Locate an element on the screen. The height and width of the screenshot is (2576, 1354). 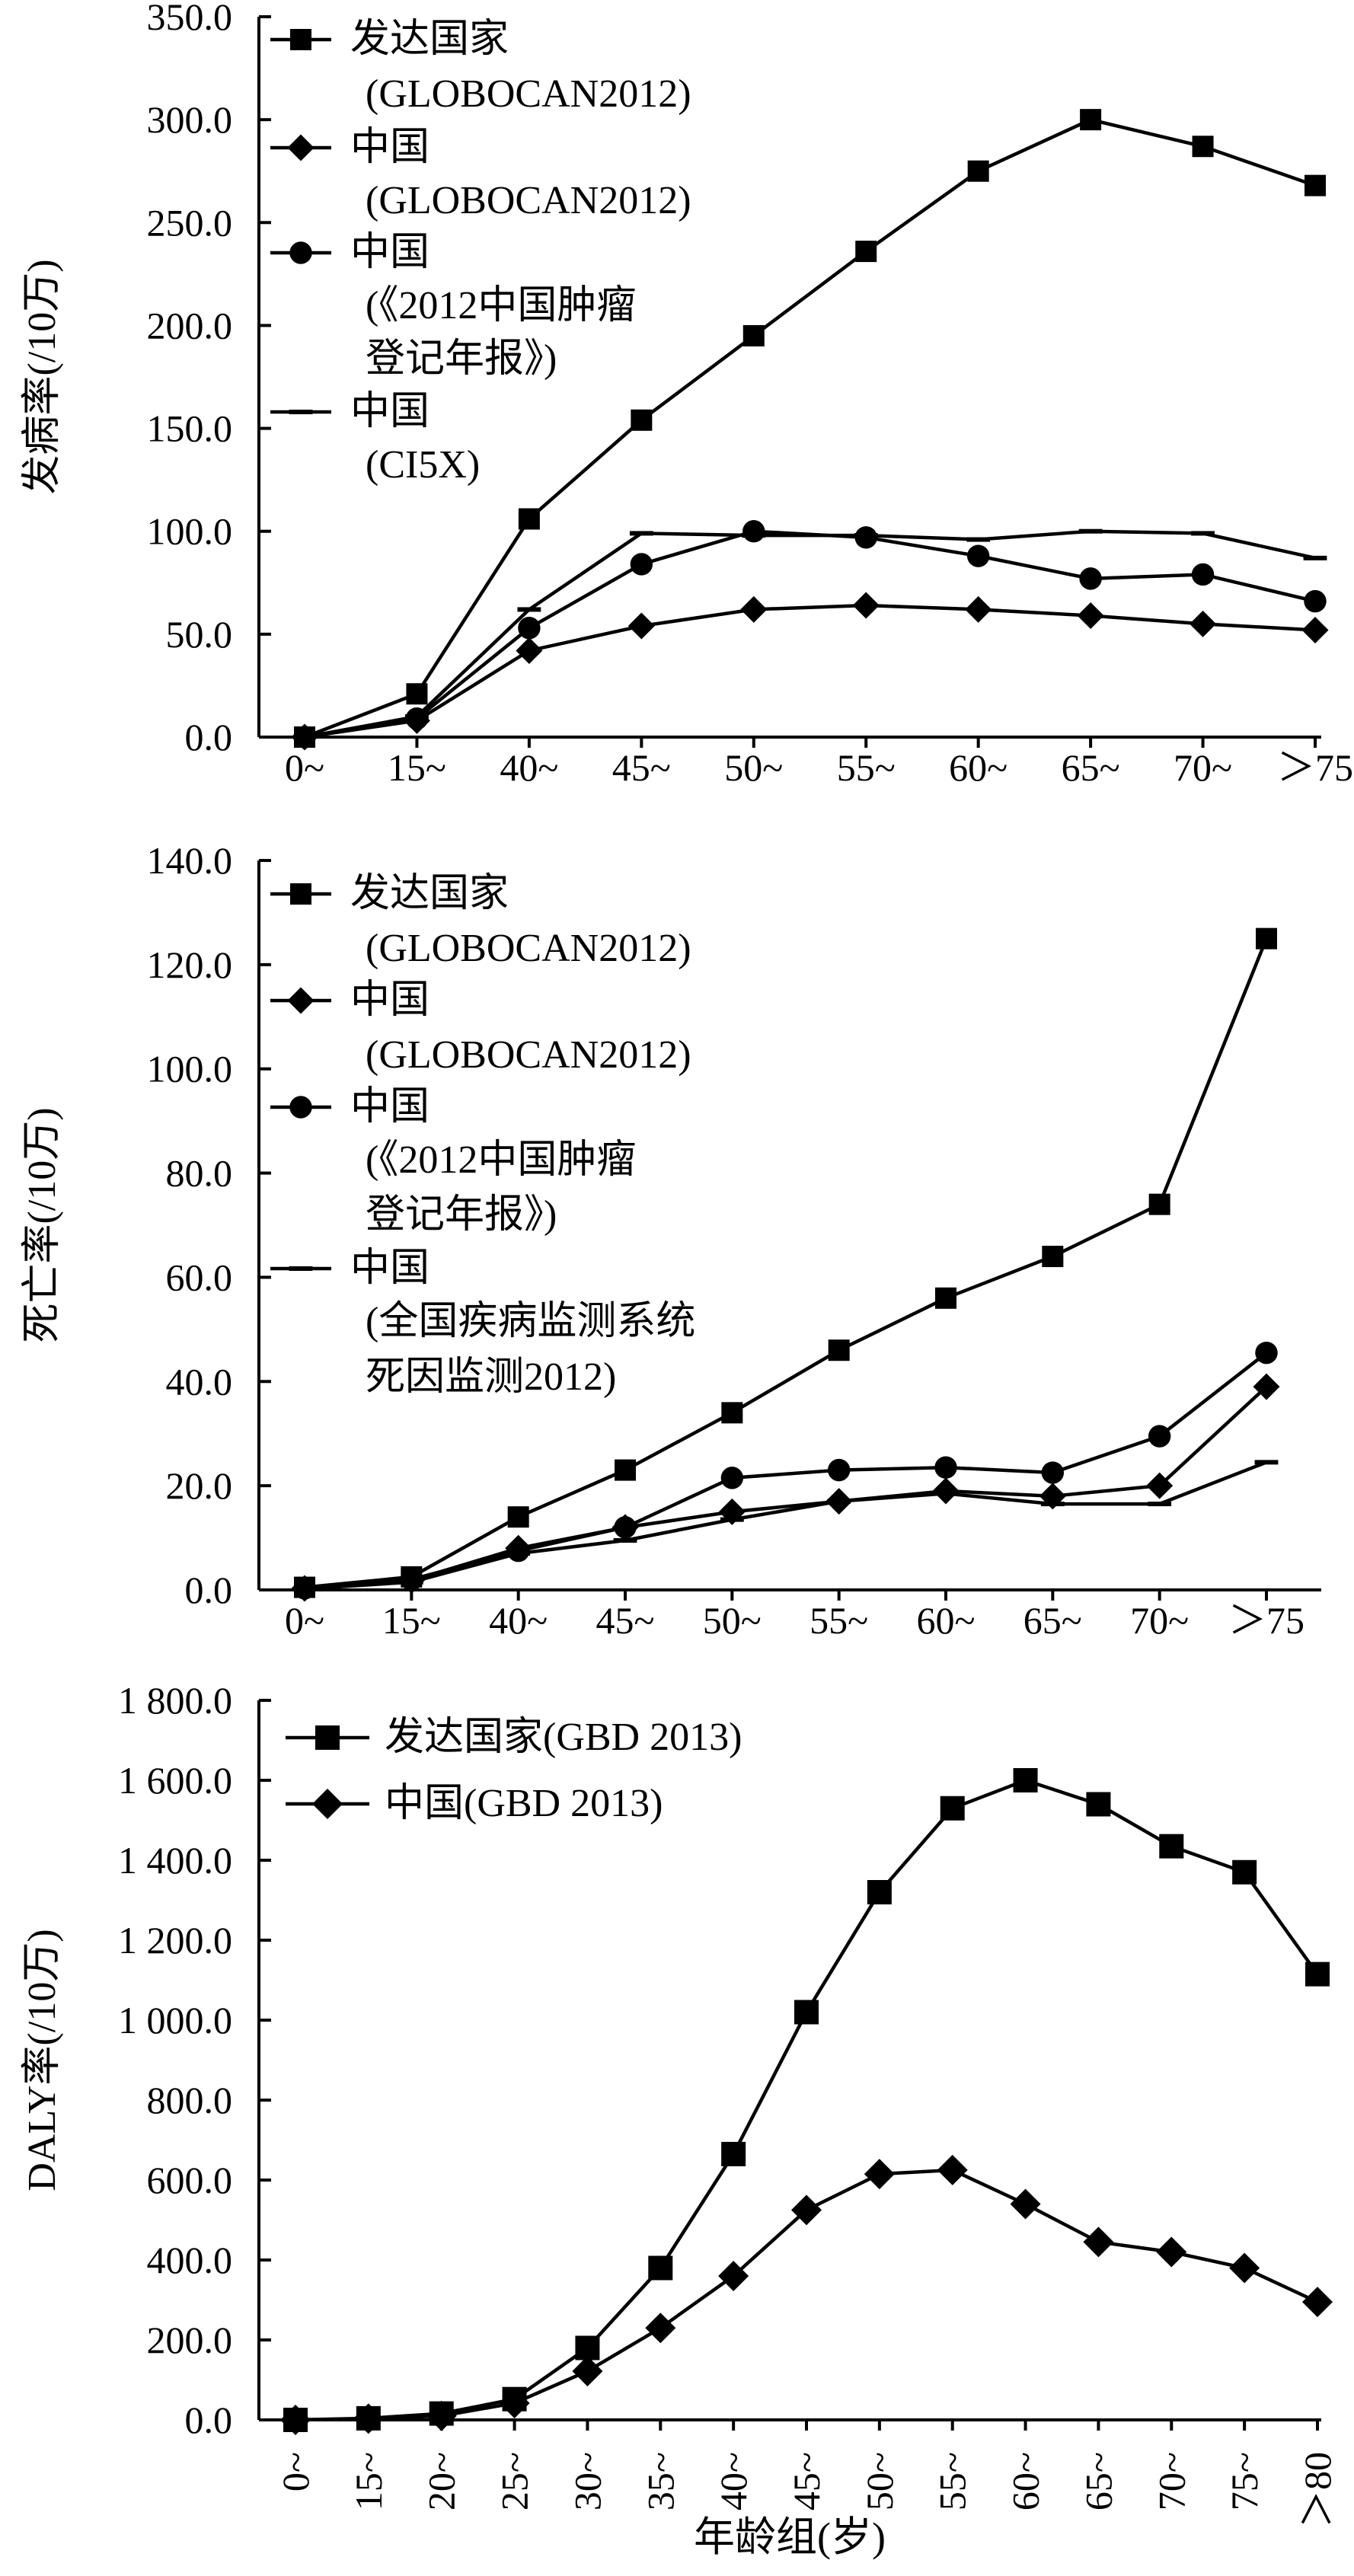
y-tick-label: 100.0 is located at coordinates (190, 531).